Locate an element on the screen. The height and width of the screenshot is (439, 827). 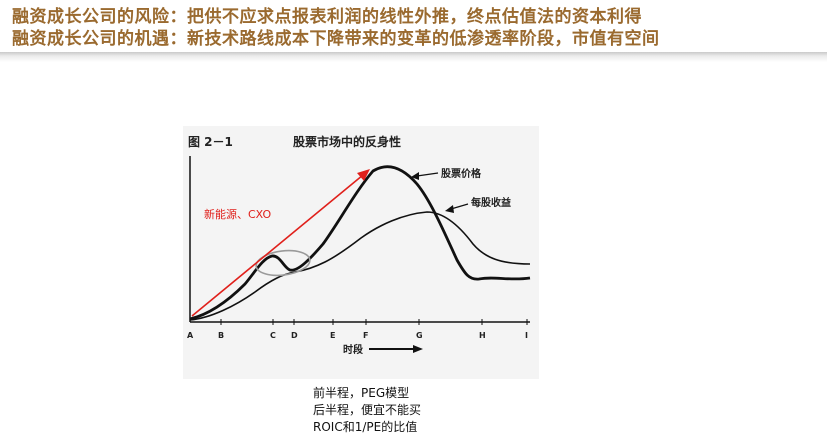
stock-price-curve is located at coordinates (360, 243).